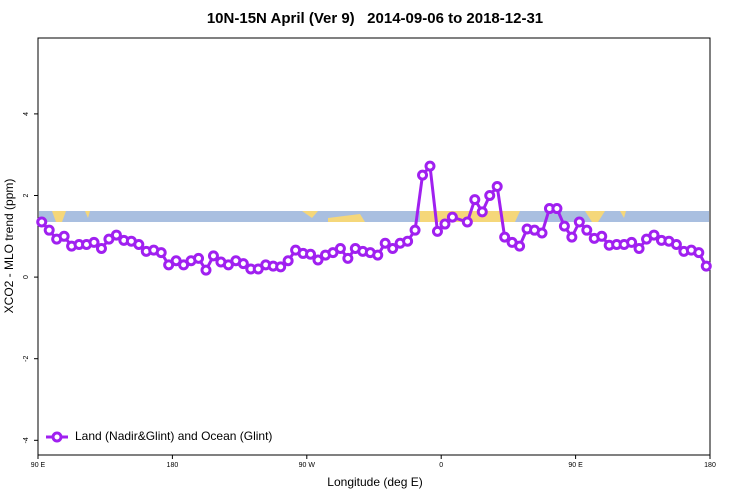  I want to click on x-tick-label: 0, so click(441, 465).